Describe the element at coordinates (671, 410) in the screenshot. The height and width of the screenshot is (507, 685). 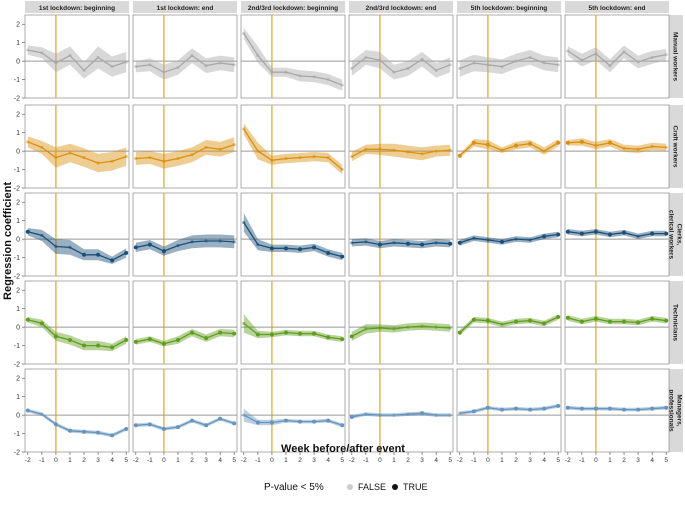
I see `row-strip-label-line: professionals` at that location.